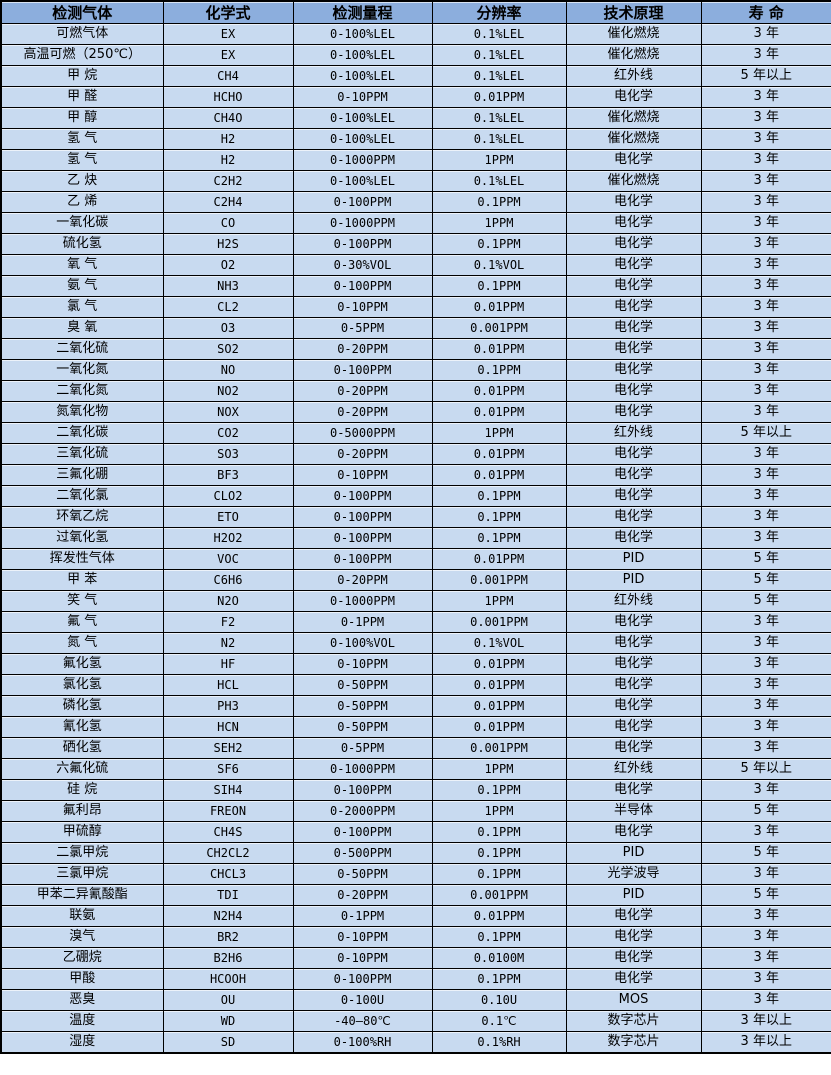  I want to click on table-row: 乙硼烷 B2H6 0-10PPM 0.0100M 电化学 3 年, so click(415, 958).